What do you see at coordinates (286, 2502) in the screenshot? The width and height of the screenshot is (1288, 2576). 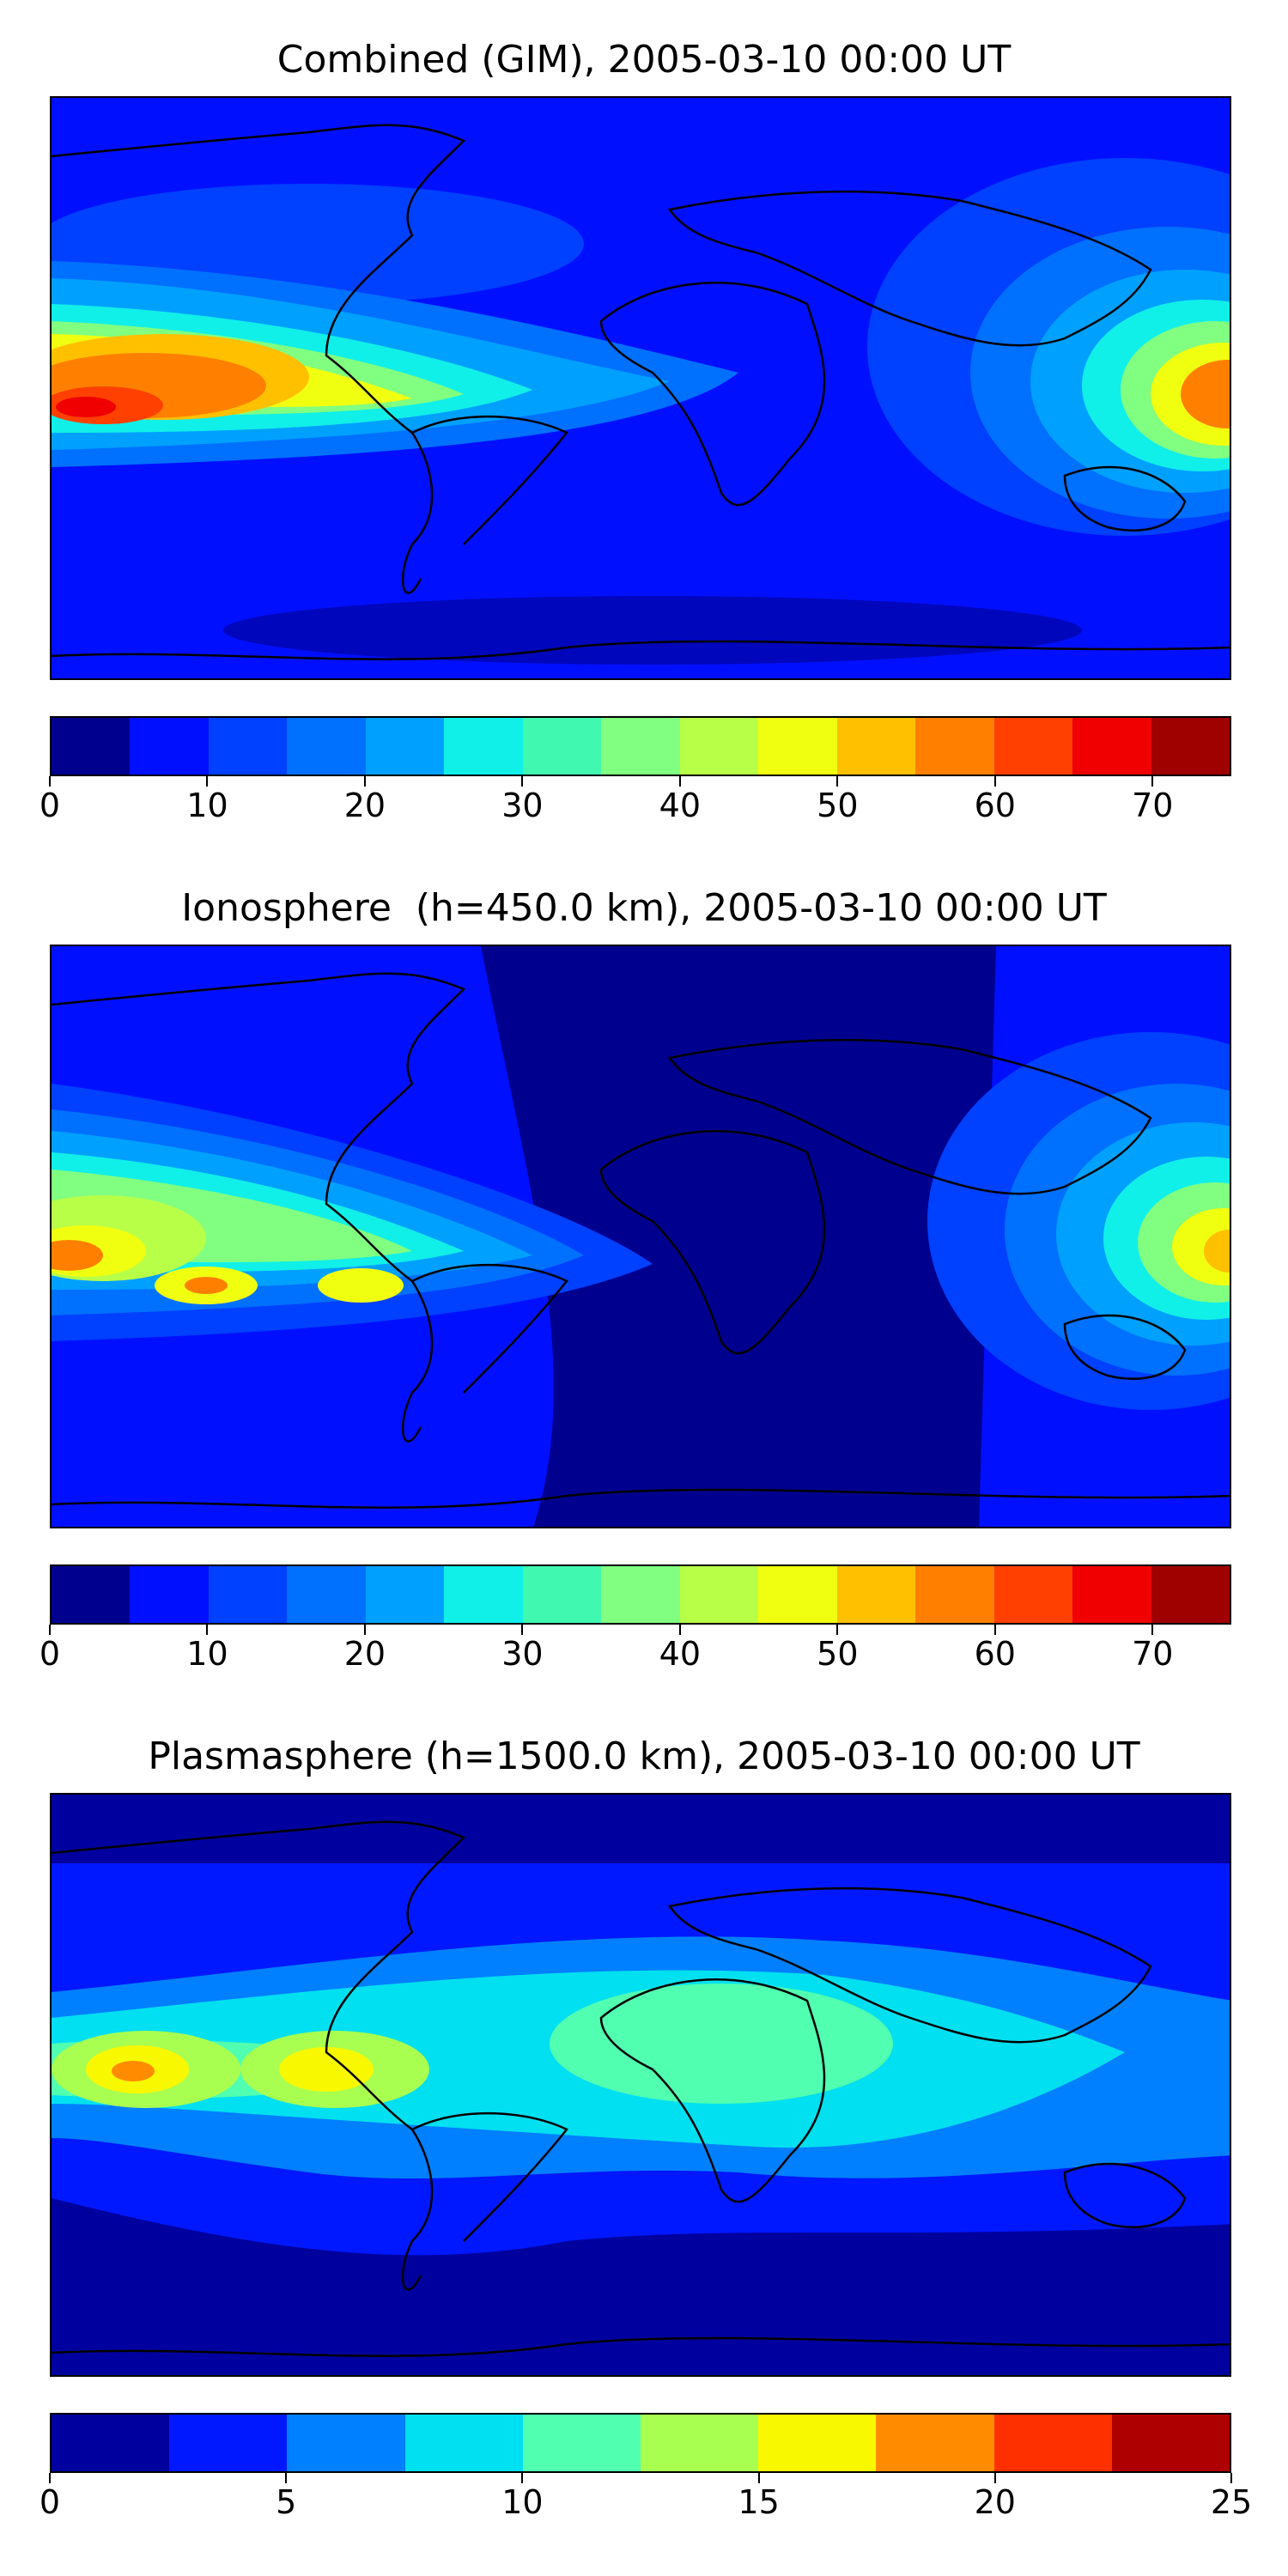 I see `colorbar-tick-label: 5` at bounding box center [286, 2502].